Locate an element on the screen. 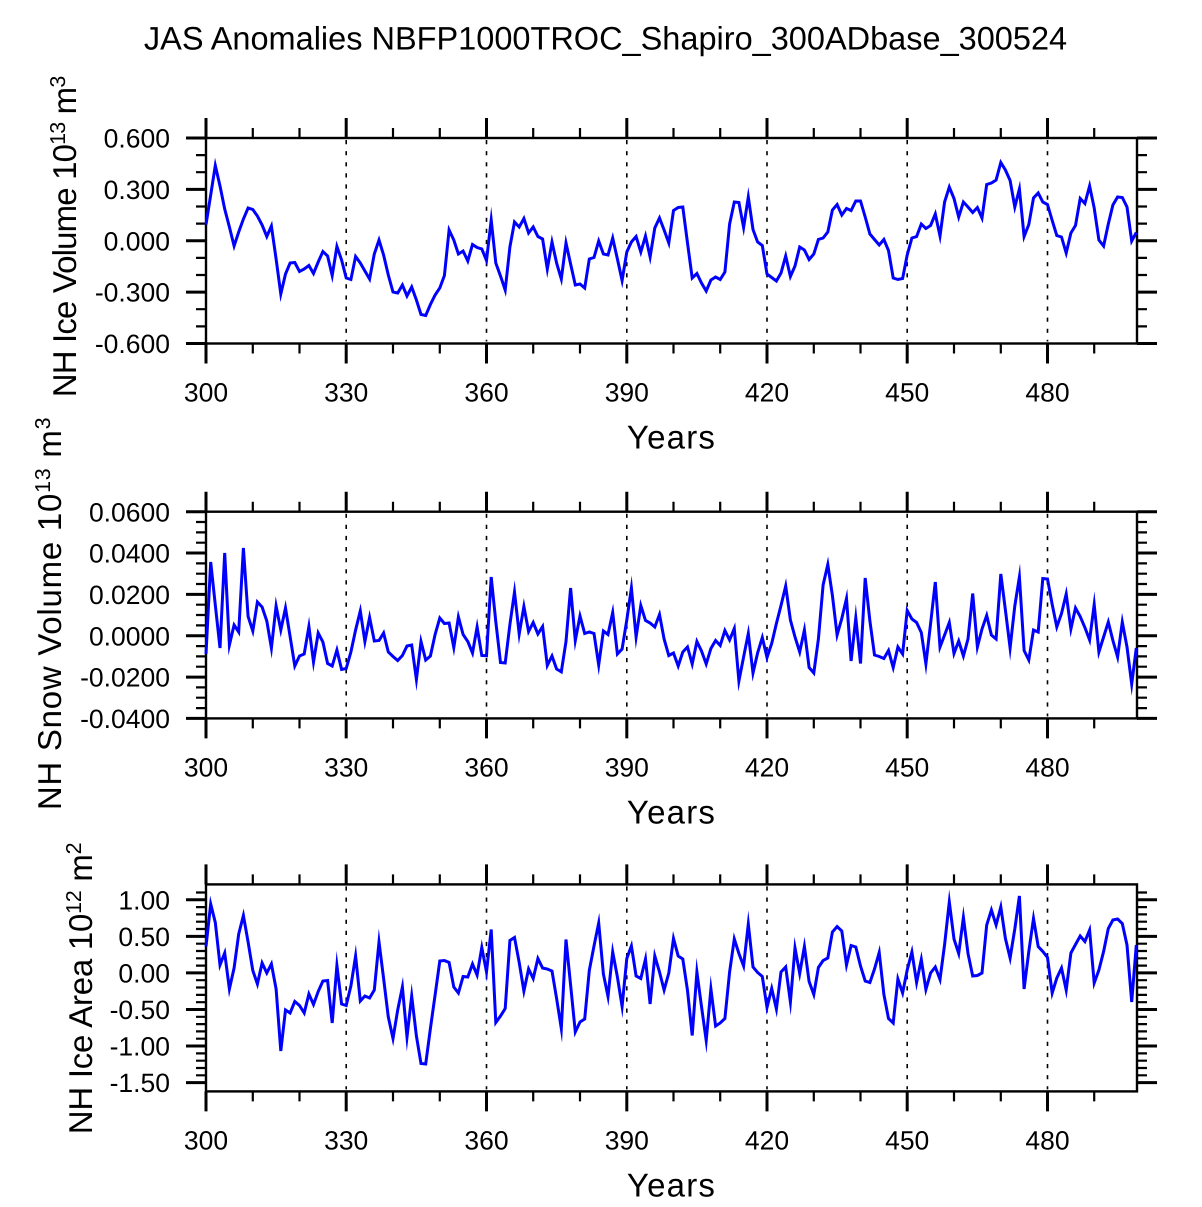 This screenshot has width=1202, height=1207. svg-text: 1.00 is located at coordinates (144, 900).